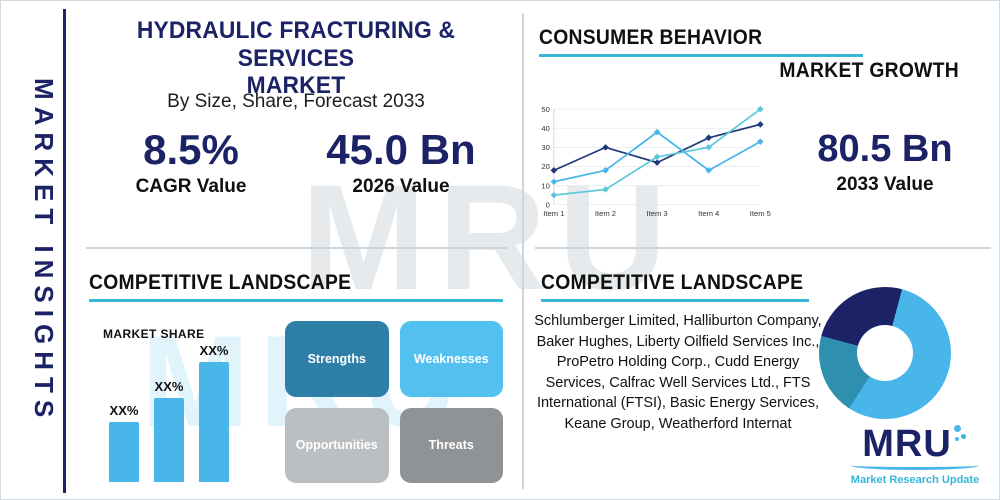 The width and height of the screenshot is (1000, 500). Describe the element at coordinates (154, 334) in the screenshot. I see `market-share-label: MARKET SHARE` at that location.